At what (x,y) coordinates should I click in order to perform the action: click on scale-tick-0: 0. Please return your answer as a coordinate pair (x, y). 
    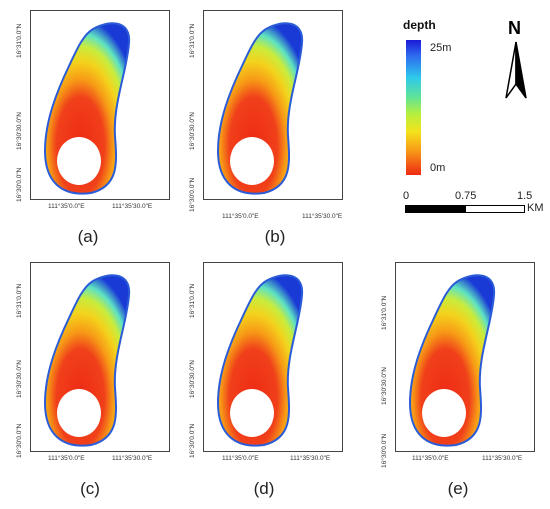
    Looking at the image, I should click on (406, 196).